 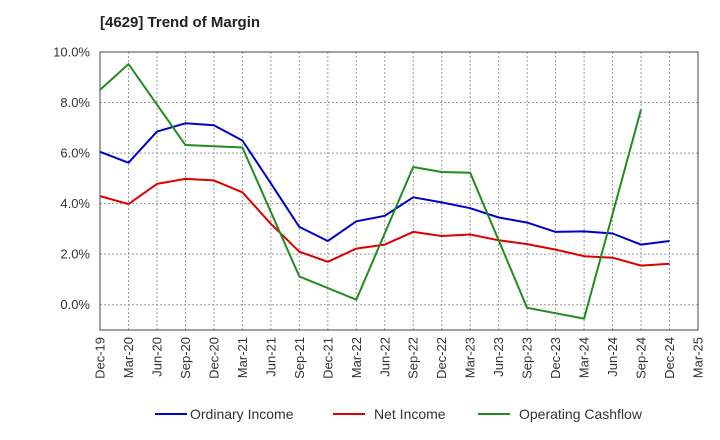 What do you see at coordinates (410, 414) in the screenshot?
I see `legend-label: Net Income` at bounding box center [410, 414].